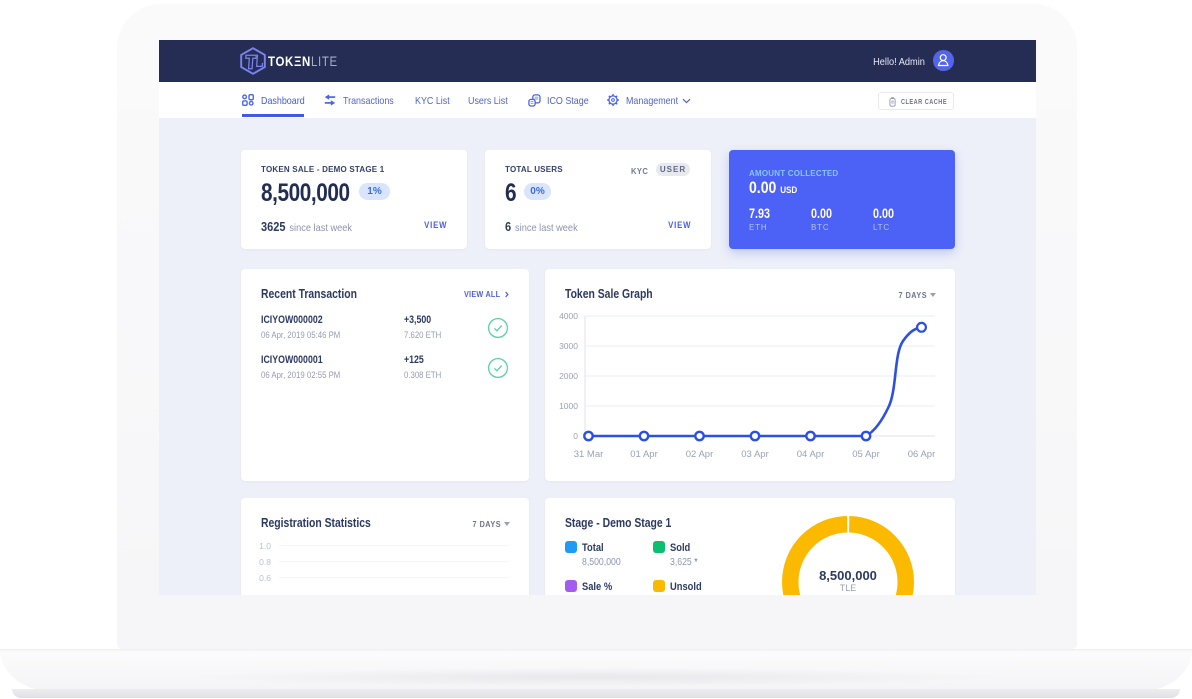 The image size is (1192, 699). I want to click on svg-text: 01 Apr, so click(643, 454).